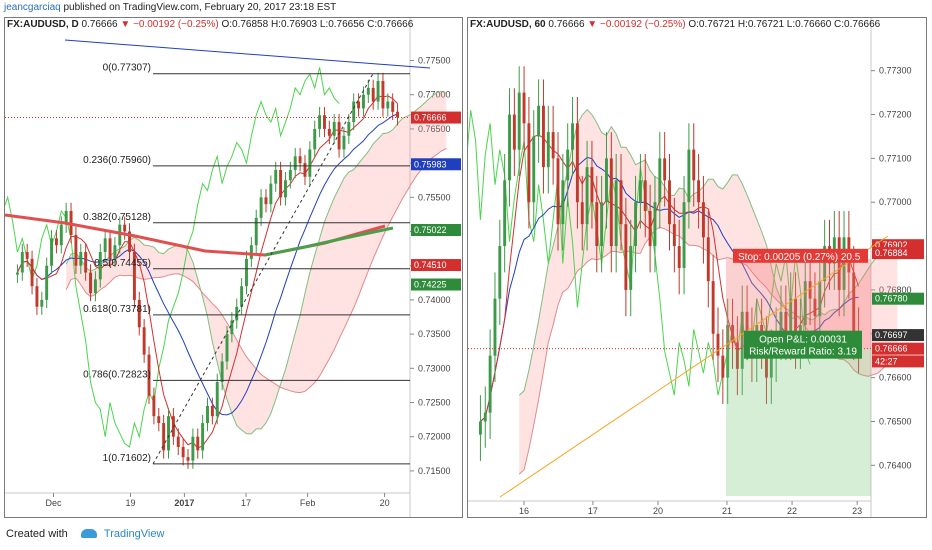 The height and width of the screenshot is (550, 932). I want to click on tradingview-logo-icon, so click(88, 533).